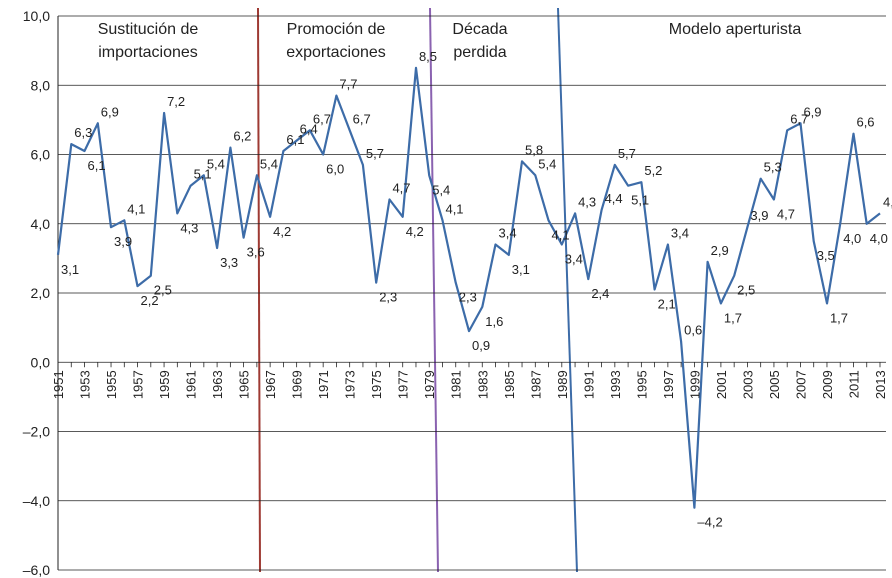  What do you see at coordinates (614, 198) in the screenshot?
I see `data-label: 4,4` at bounding box center [614, 198].